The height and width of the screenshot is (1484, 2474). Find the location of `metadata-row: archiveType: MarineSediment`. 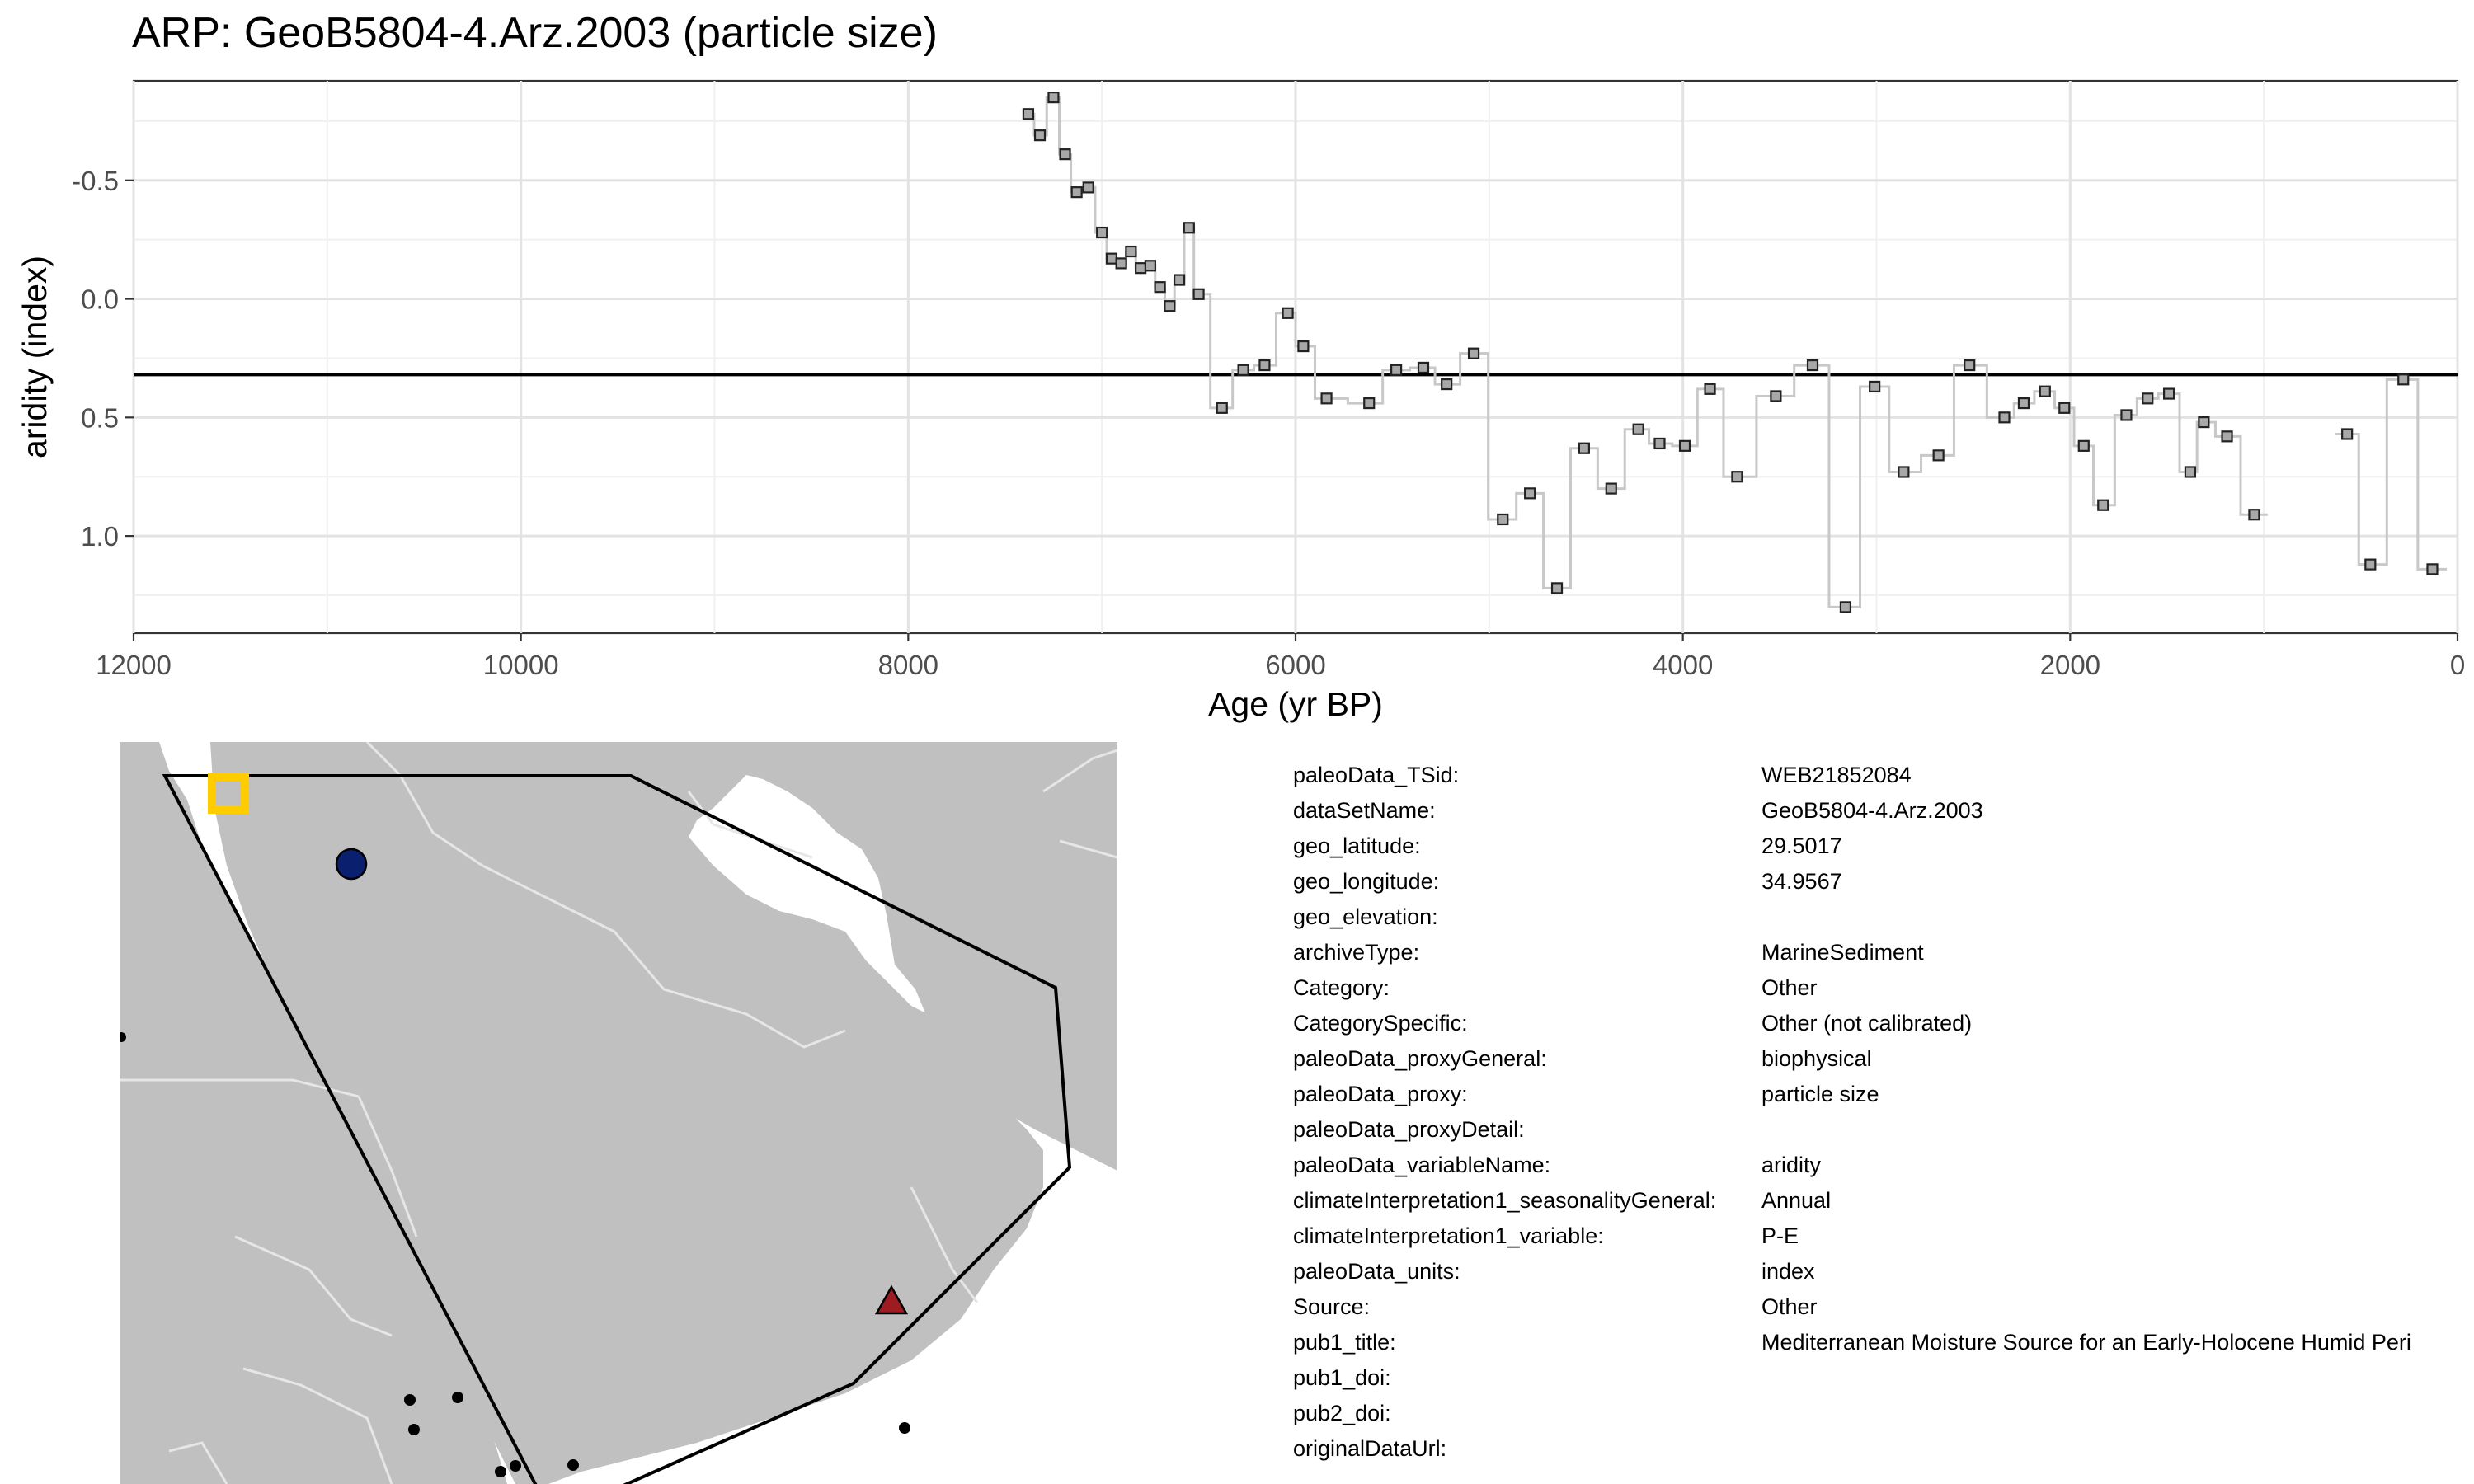

metadata-row: archiveType: MarineSediment is located at coordinates (1883, 957).